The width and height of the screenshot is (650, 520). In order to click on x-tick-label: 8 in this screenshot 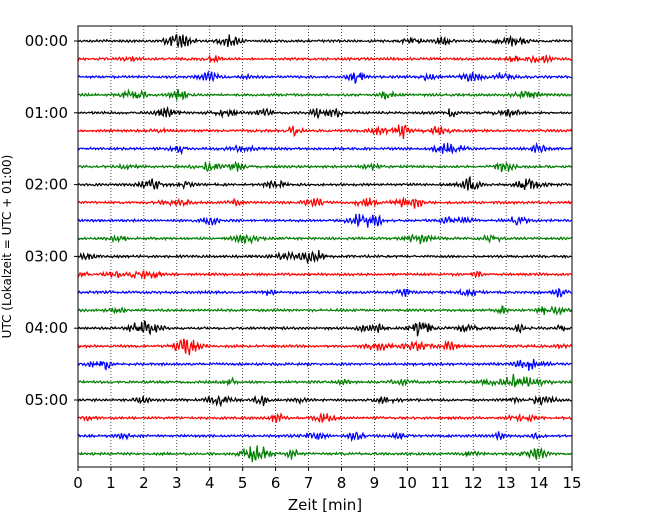, I will do `click(342, 483)`.